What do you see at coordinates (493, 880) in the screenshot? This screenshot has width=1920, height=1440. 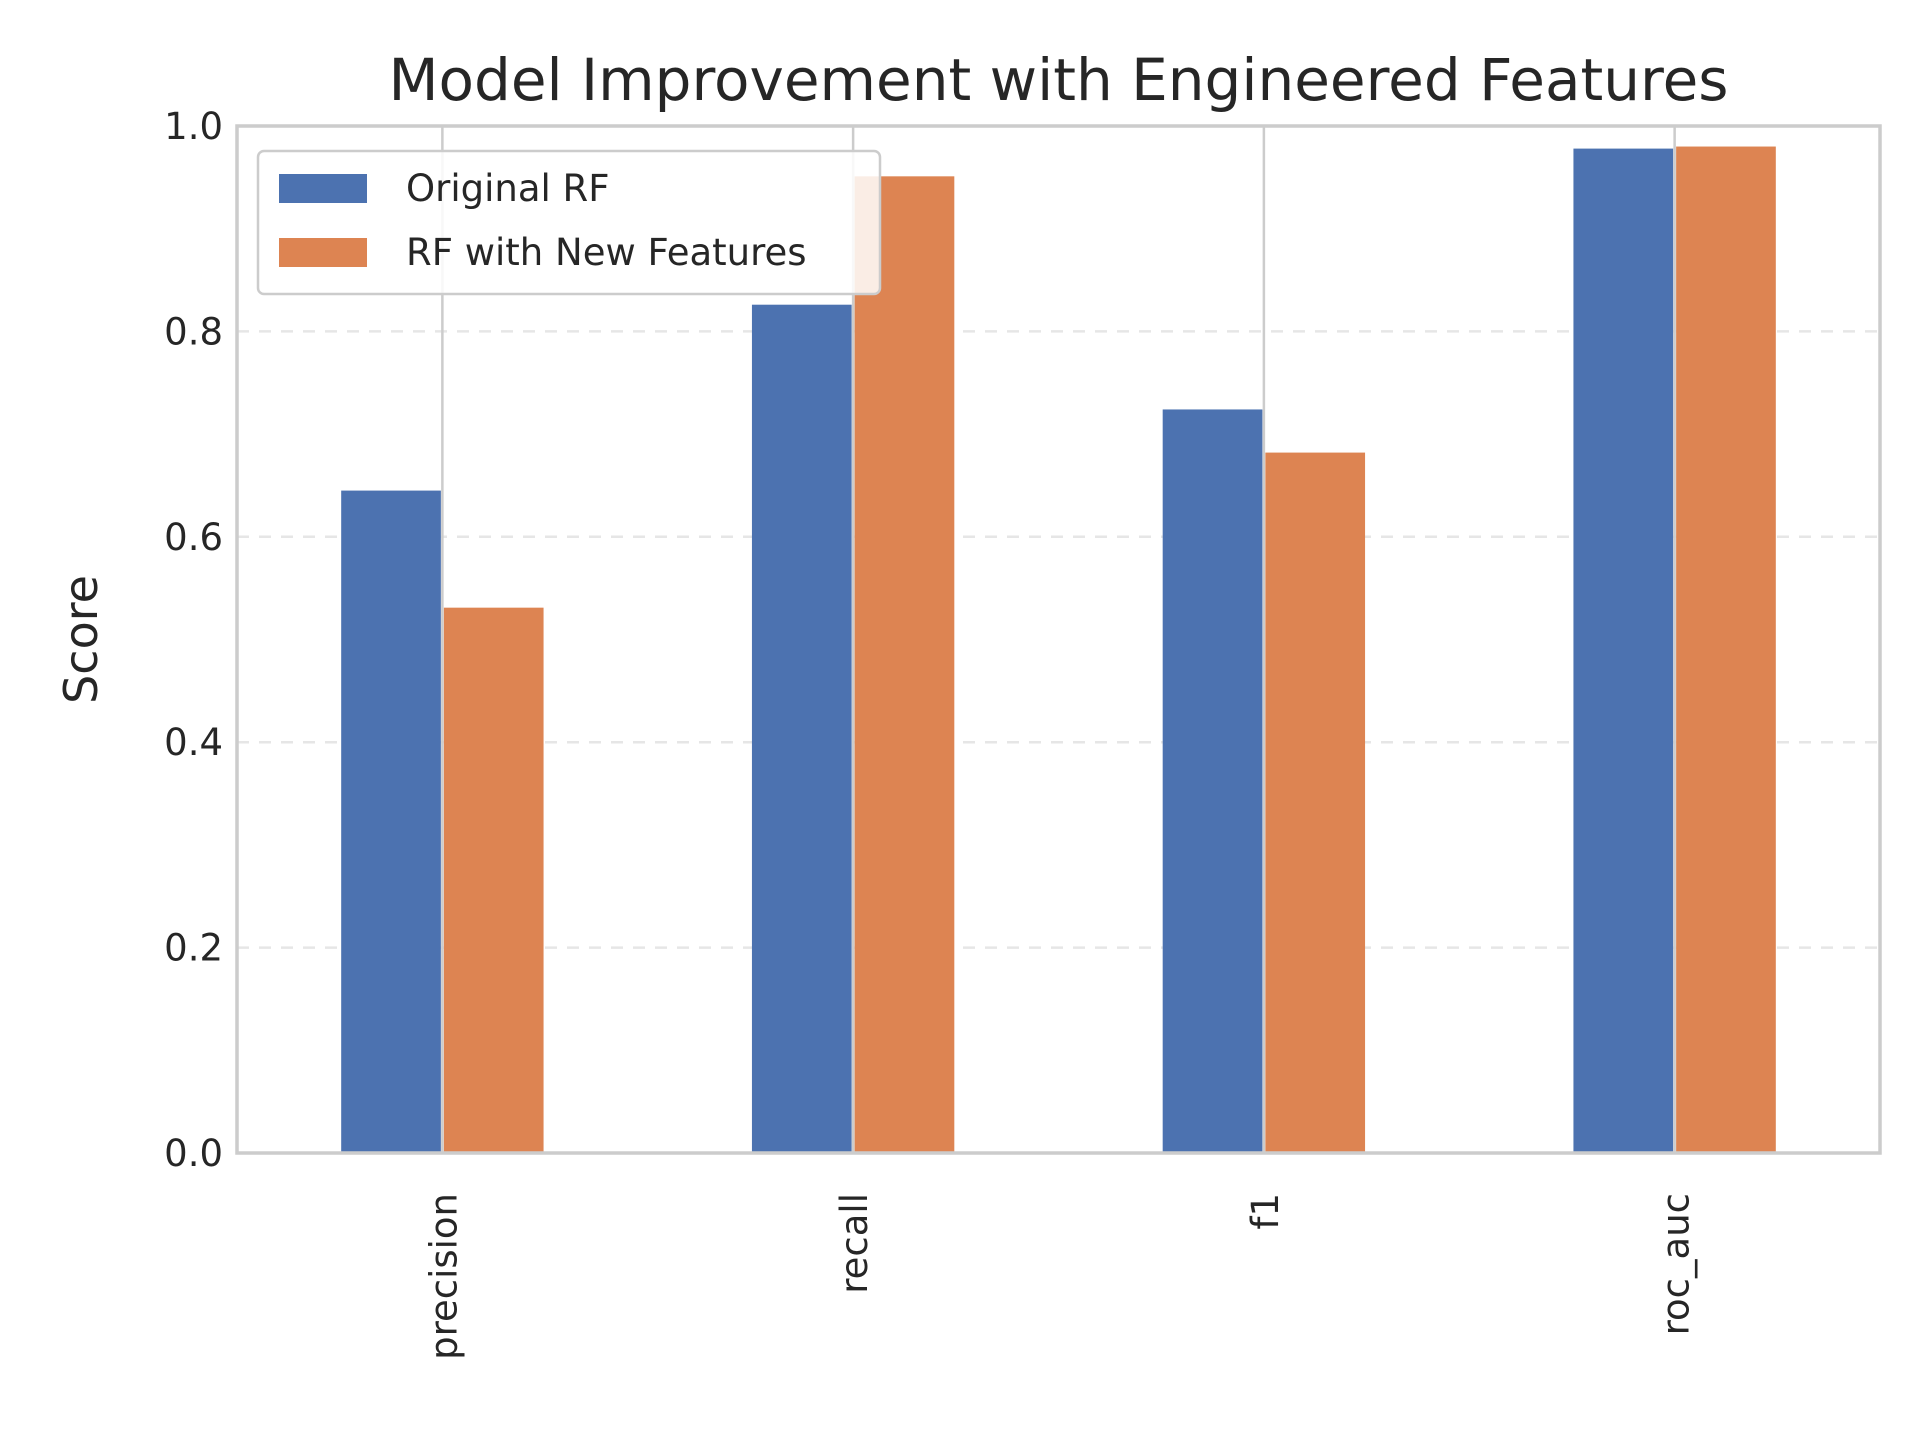 I see `bar-rf-with-new-features-precision` at bounding box center [493, 880].